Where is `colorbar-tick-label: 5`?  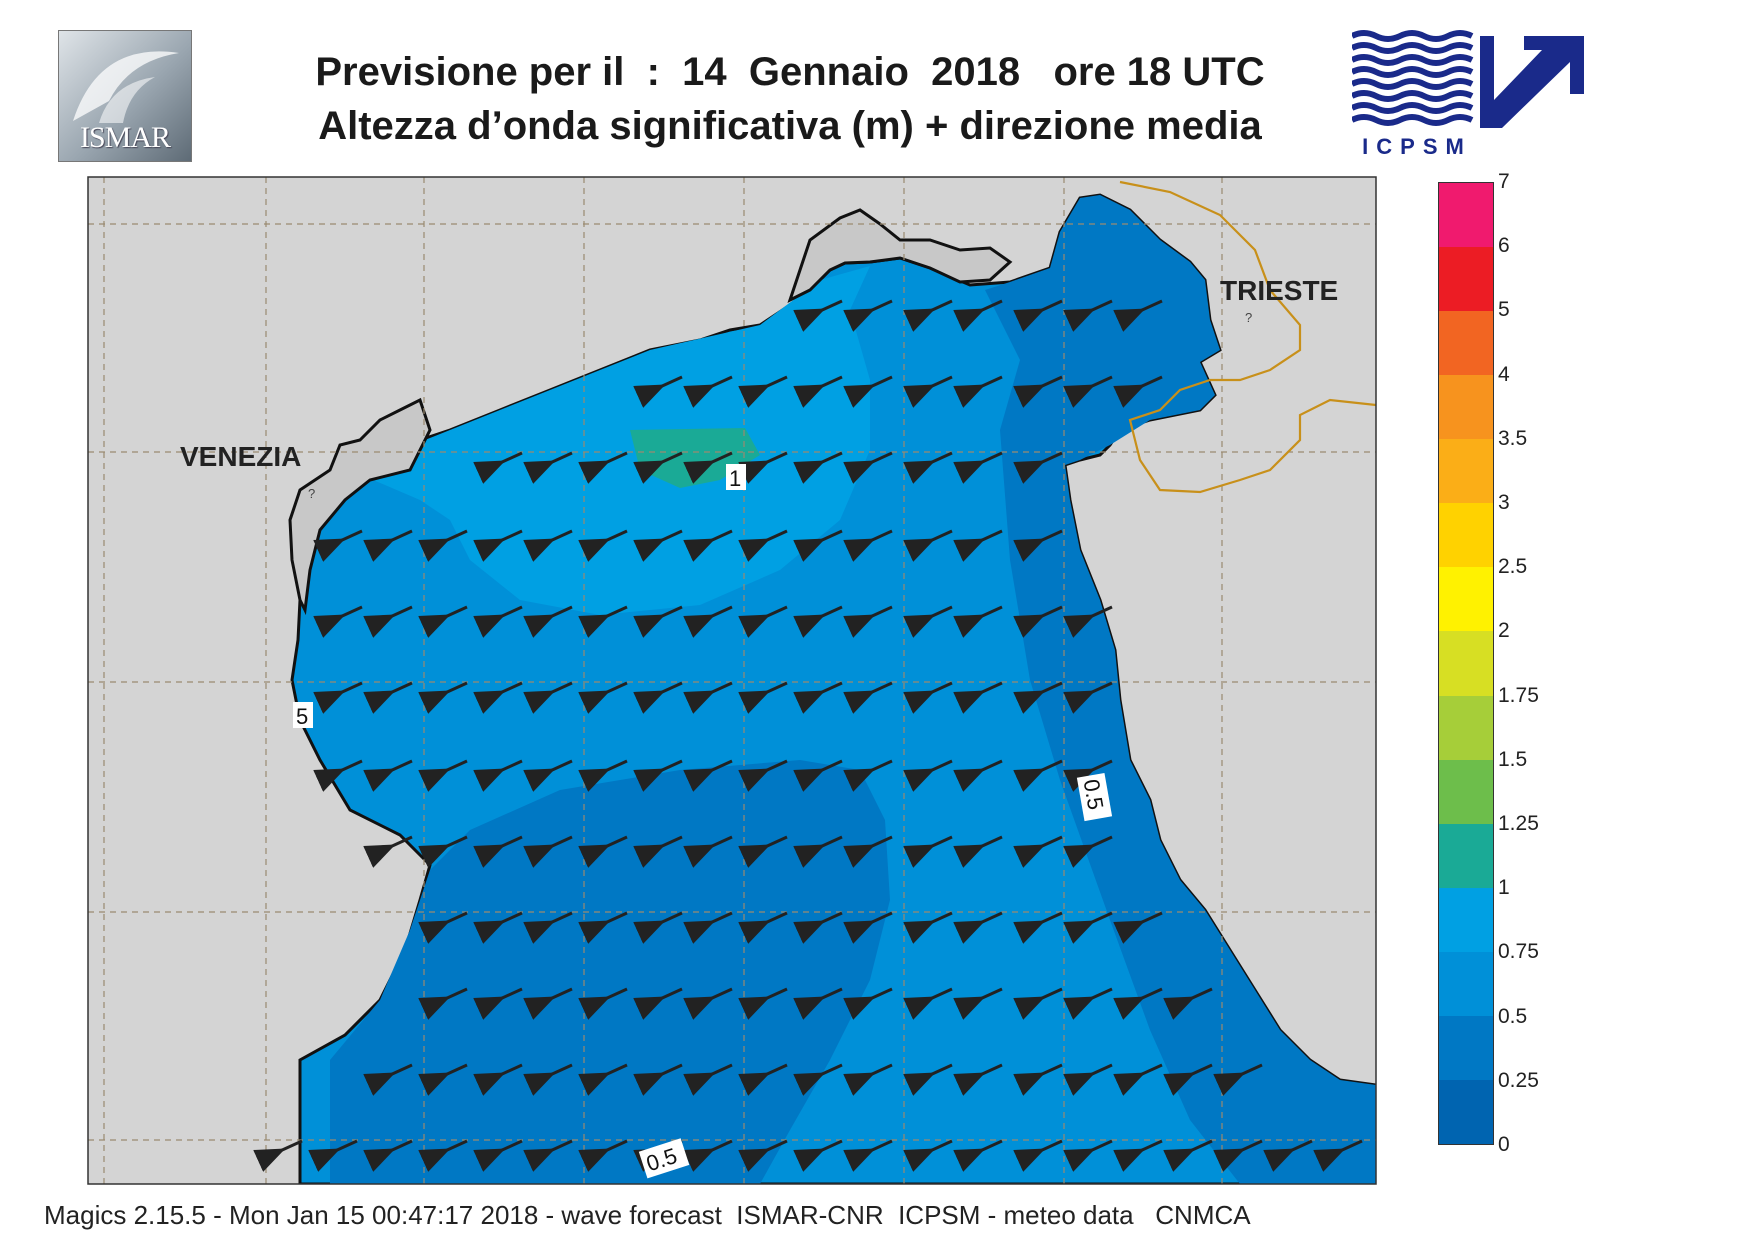
colorbar-tick-label: 5 is located at coordinates (1504, 310).